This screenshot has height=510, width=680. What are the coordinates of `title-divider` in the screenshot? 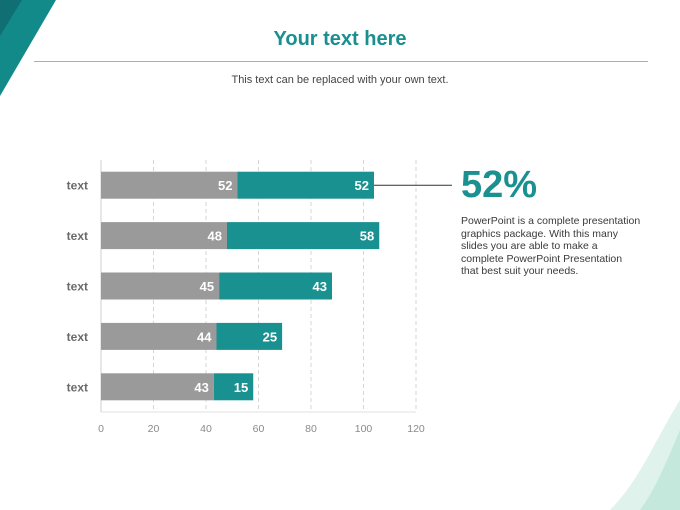 It's located at (341, 61).